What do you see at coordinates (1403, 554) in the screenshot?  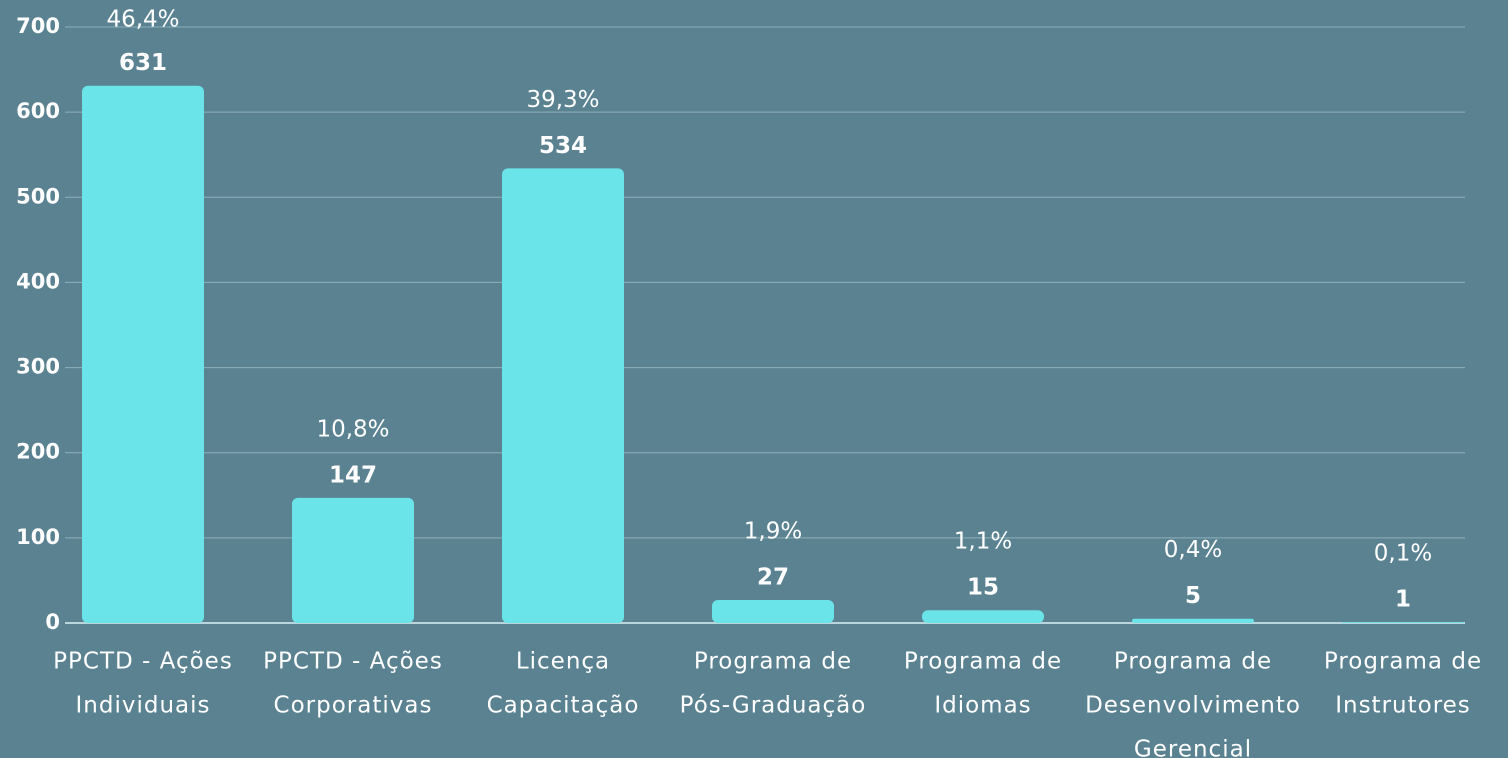 I see `share-label: 0,1%` at bounding box center [1403, 554].